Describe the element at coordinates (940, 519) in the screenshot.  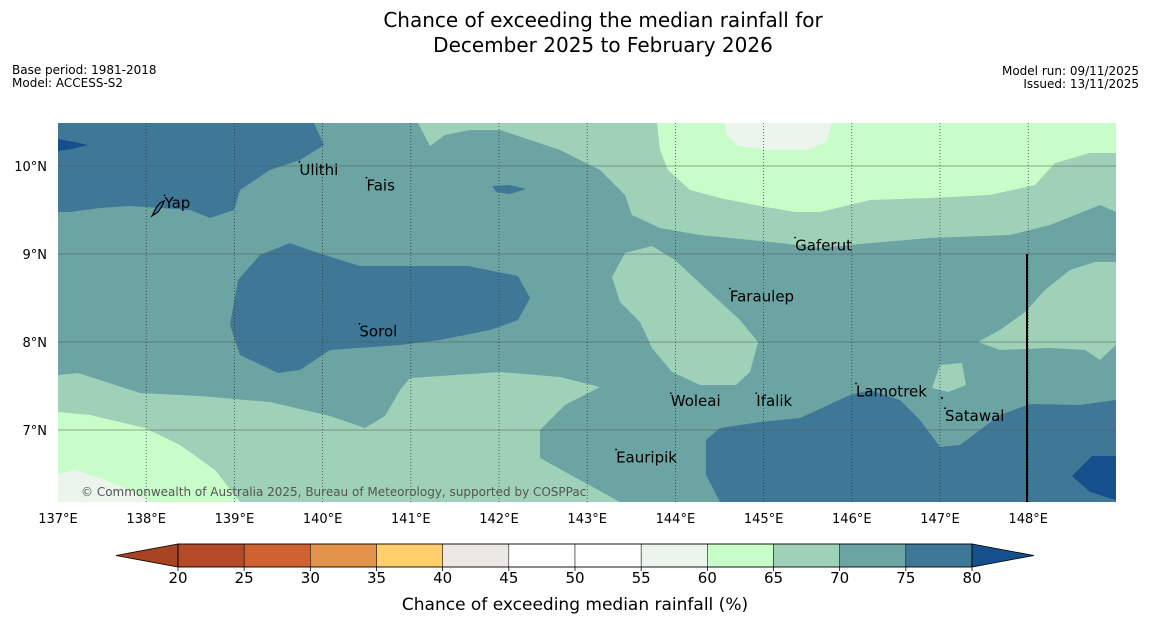
I see `lon-label: 147°E` at that location.